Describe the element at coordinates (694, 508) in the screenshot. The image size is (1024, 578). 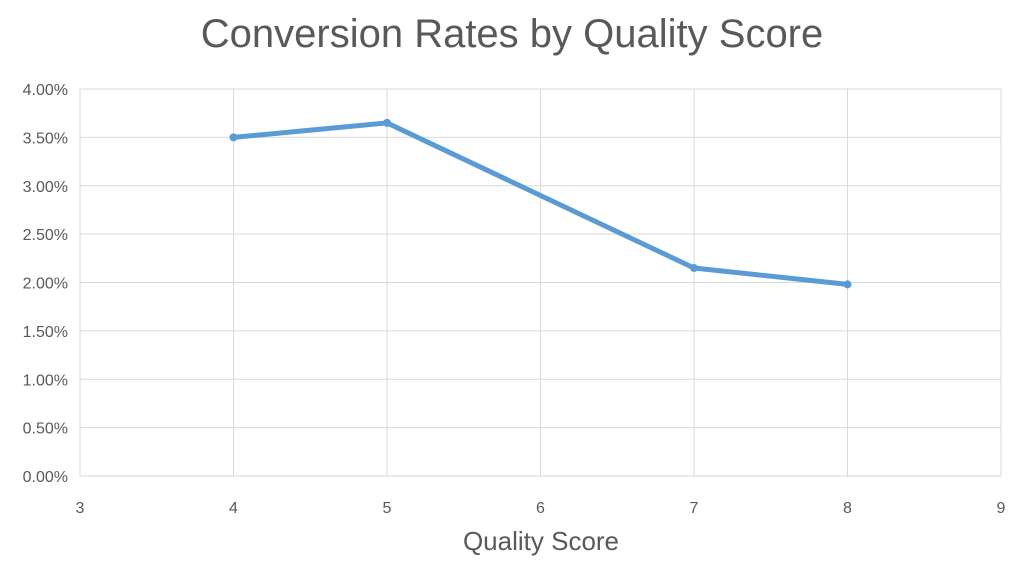
I see `x-tick-label: 7` at that location.